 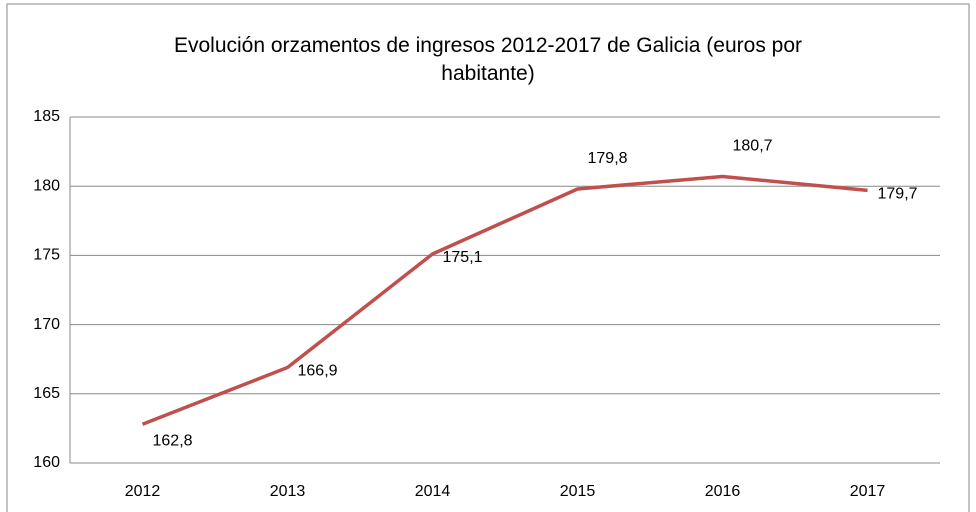 I want to click on y-tick-label: 160, so click(x=46, y=462).